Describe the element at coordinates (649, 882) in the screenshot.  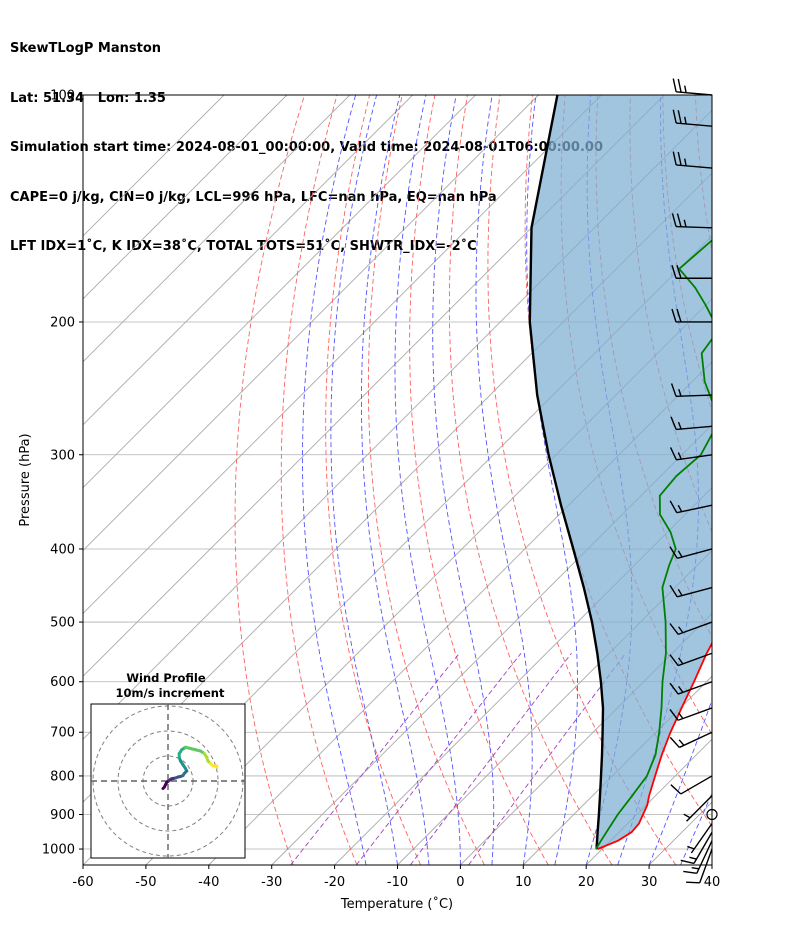
I see `x-tick-label: 30` at that location.